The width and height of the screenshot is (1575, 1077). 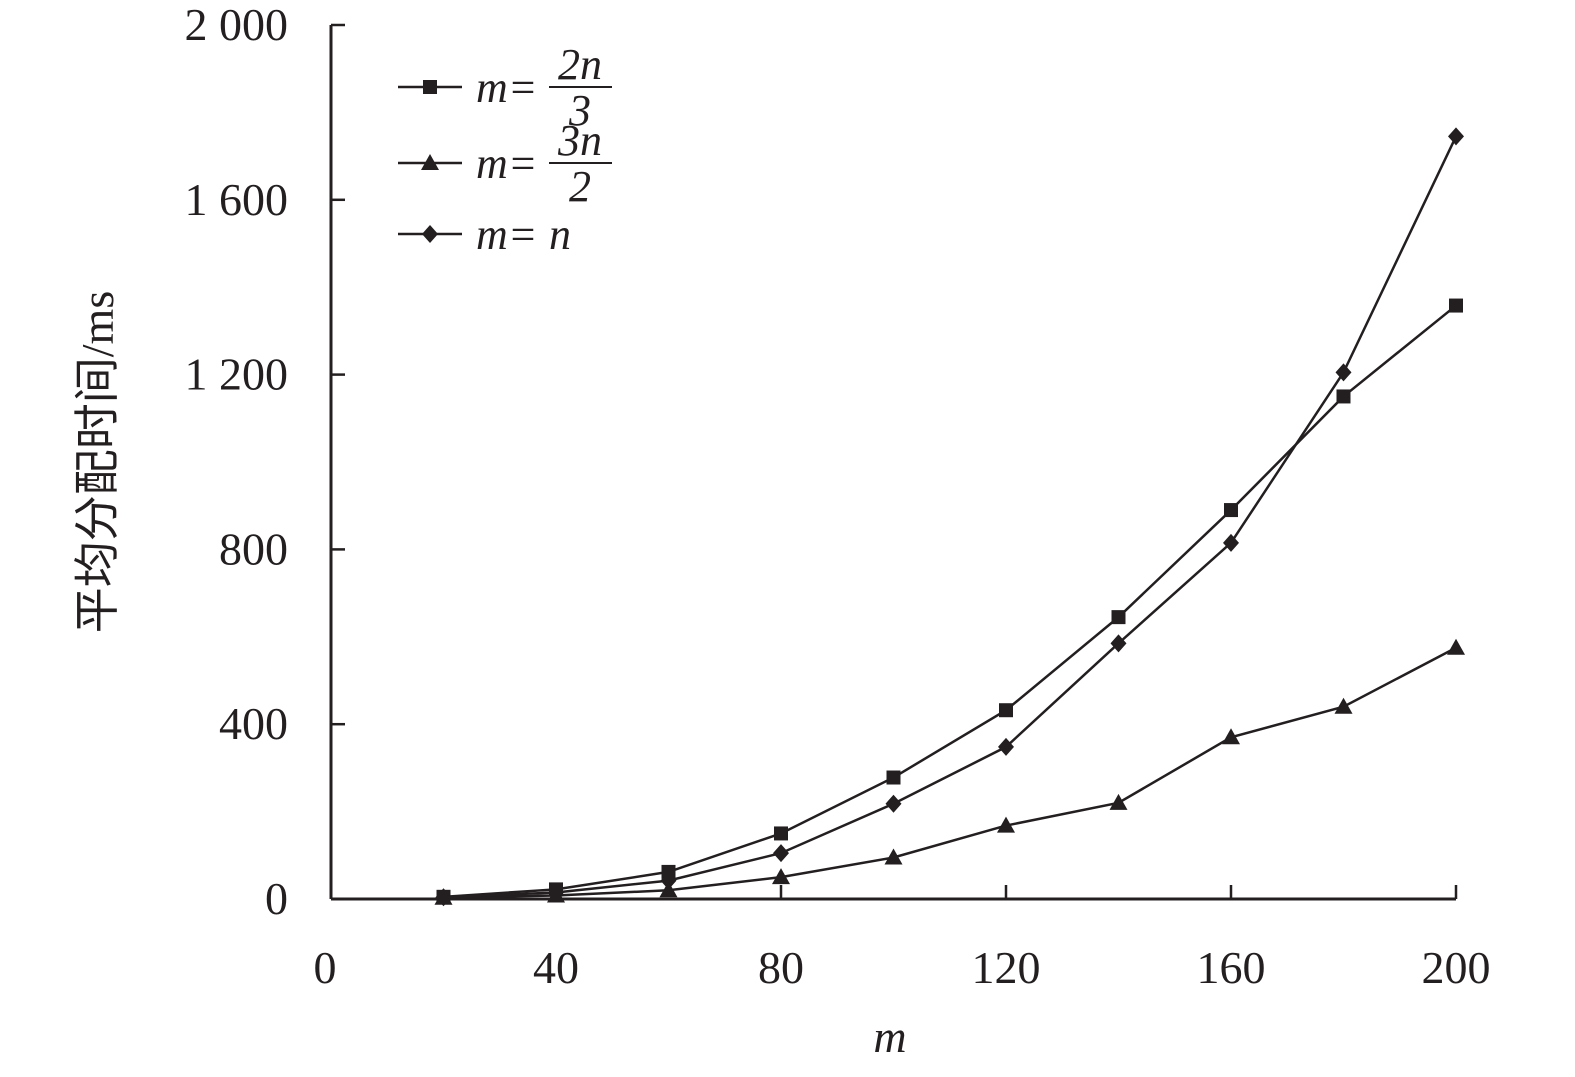 What do you see at coordinates (579, 110) in the screenshot?
I see `legend-denominator: 3` at bounding box center [579, 110].